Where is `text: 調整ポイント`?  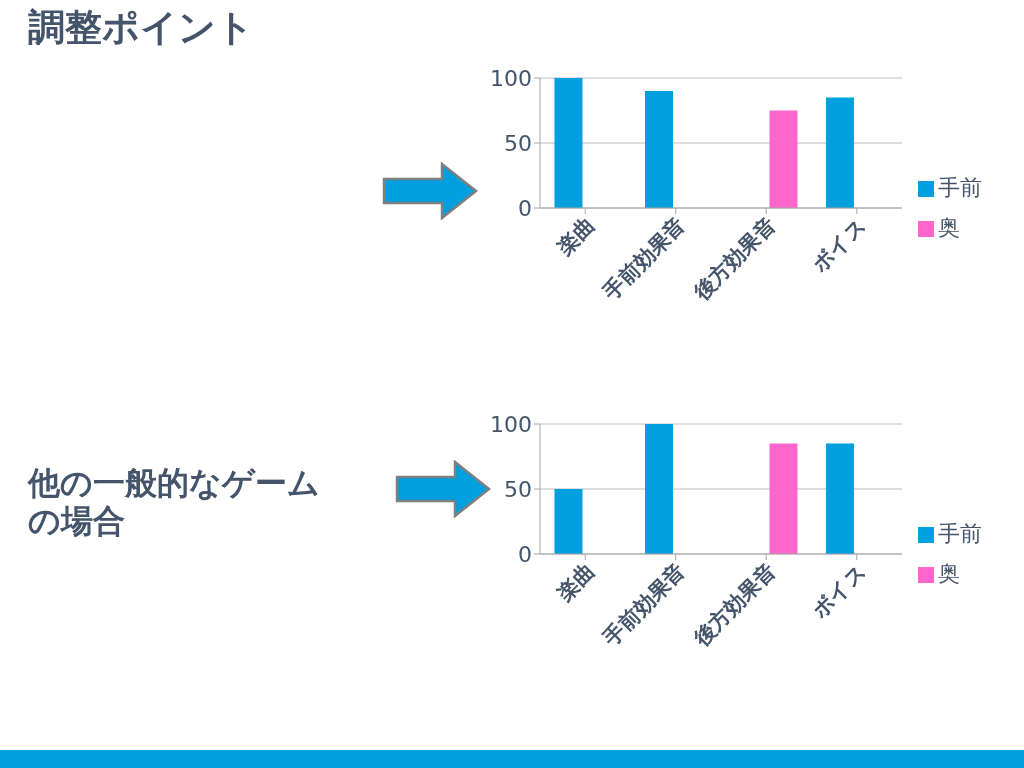 text: 調整ポイント is located at coordinates (141, 28).